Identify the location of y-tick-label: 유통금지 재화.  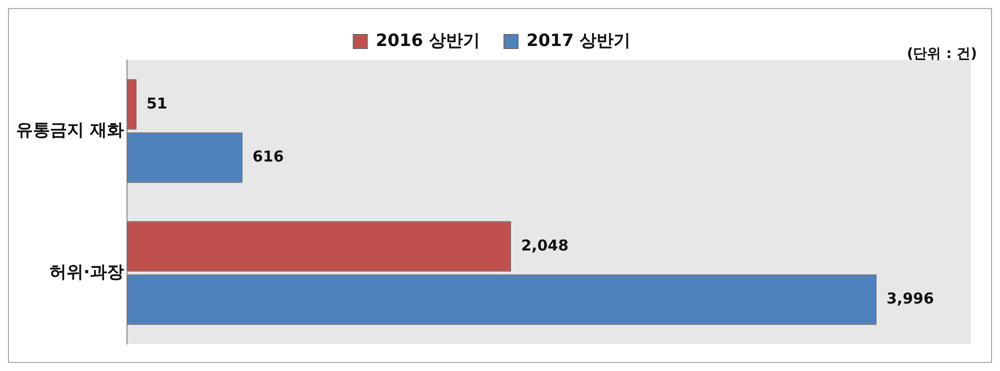
(70, 130).